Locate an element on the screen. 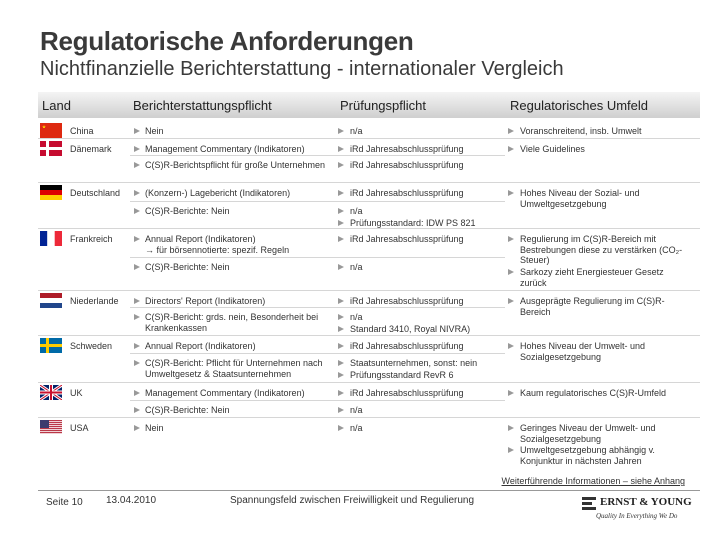 This screenshot has height=540, width=720. country: China is located at coordinates (82, 131).